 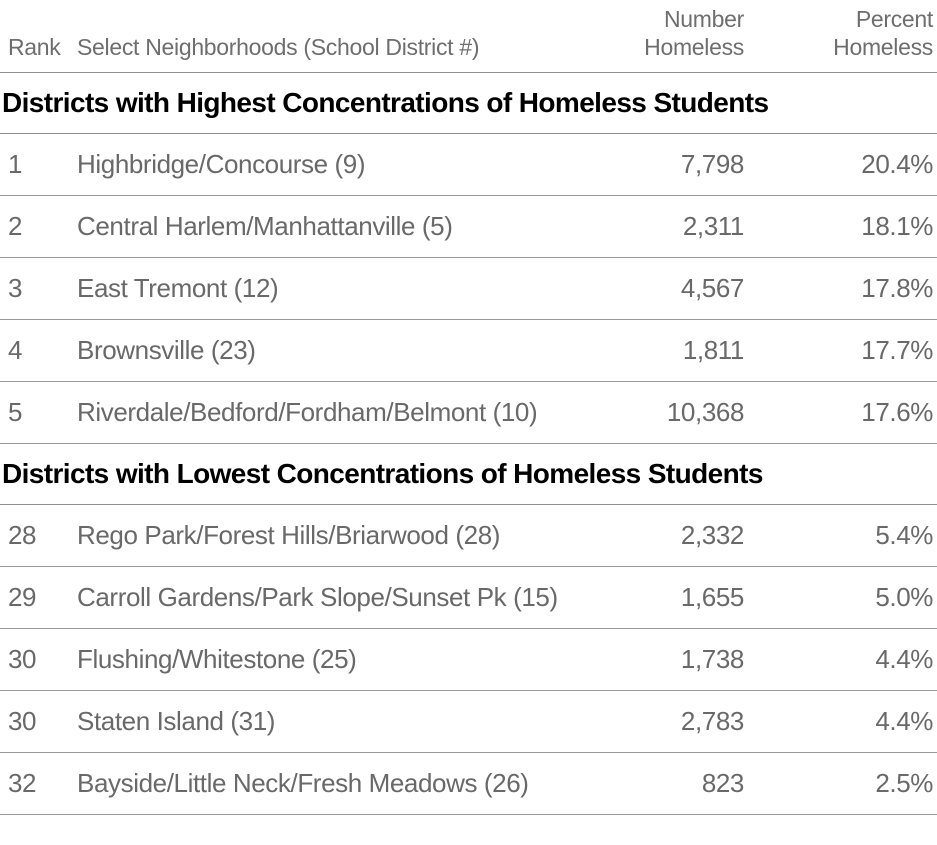 What do you see at coordinates (468, 660) in the screenshot?
I see `table-row: 30 Flushing/Whitestone (25) 1,738 4.4%` at bounding box center [468, 660].